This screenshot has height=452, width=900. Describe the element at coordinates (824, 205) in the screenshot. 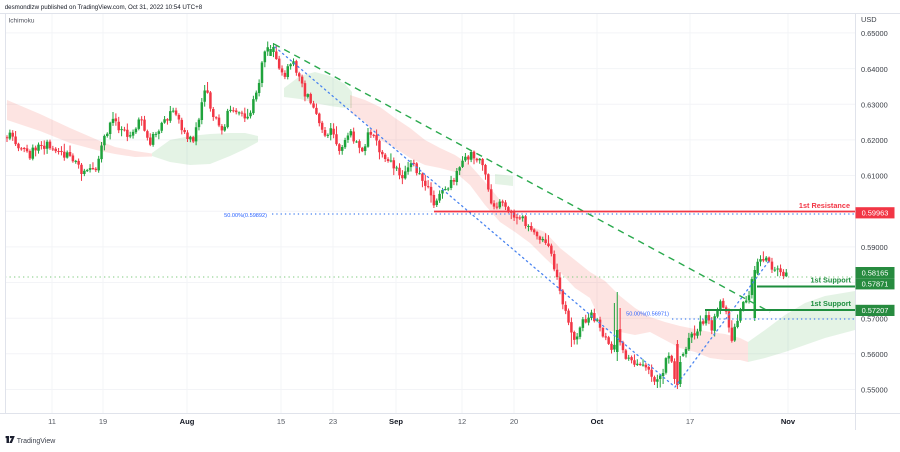

I see `svg-text: 1st Resistance` at that location.